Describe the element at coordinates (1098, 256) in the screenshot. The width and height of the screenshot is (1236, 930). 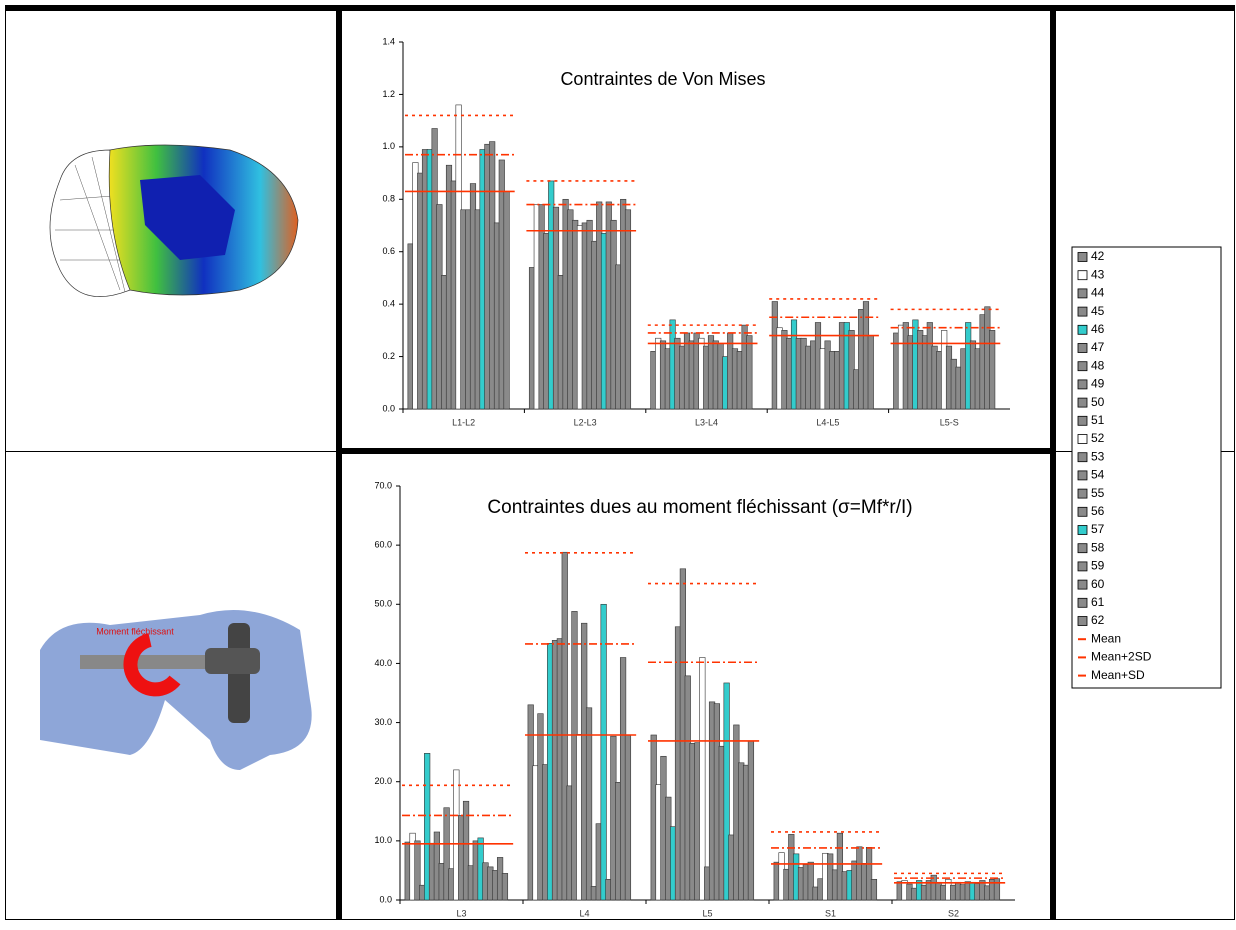
I see `legend-label: 42` at that location.